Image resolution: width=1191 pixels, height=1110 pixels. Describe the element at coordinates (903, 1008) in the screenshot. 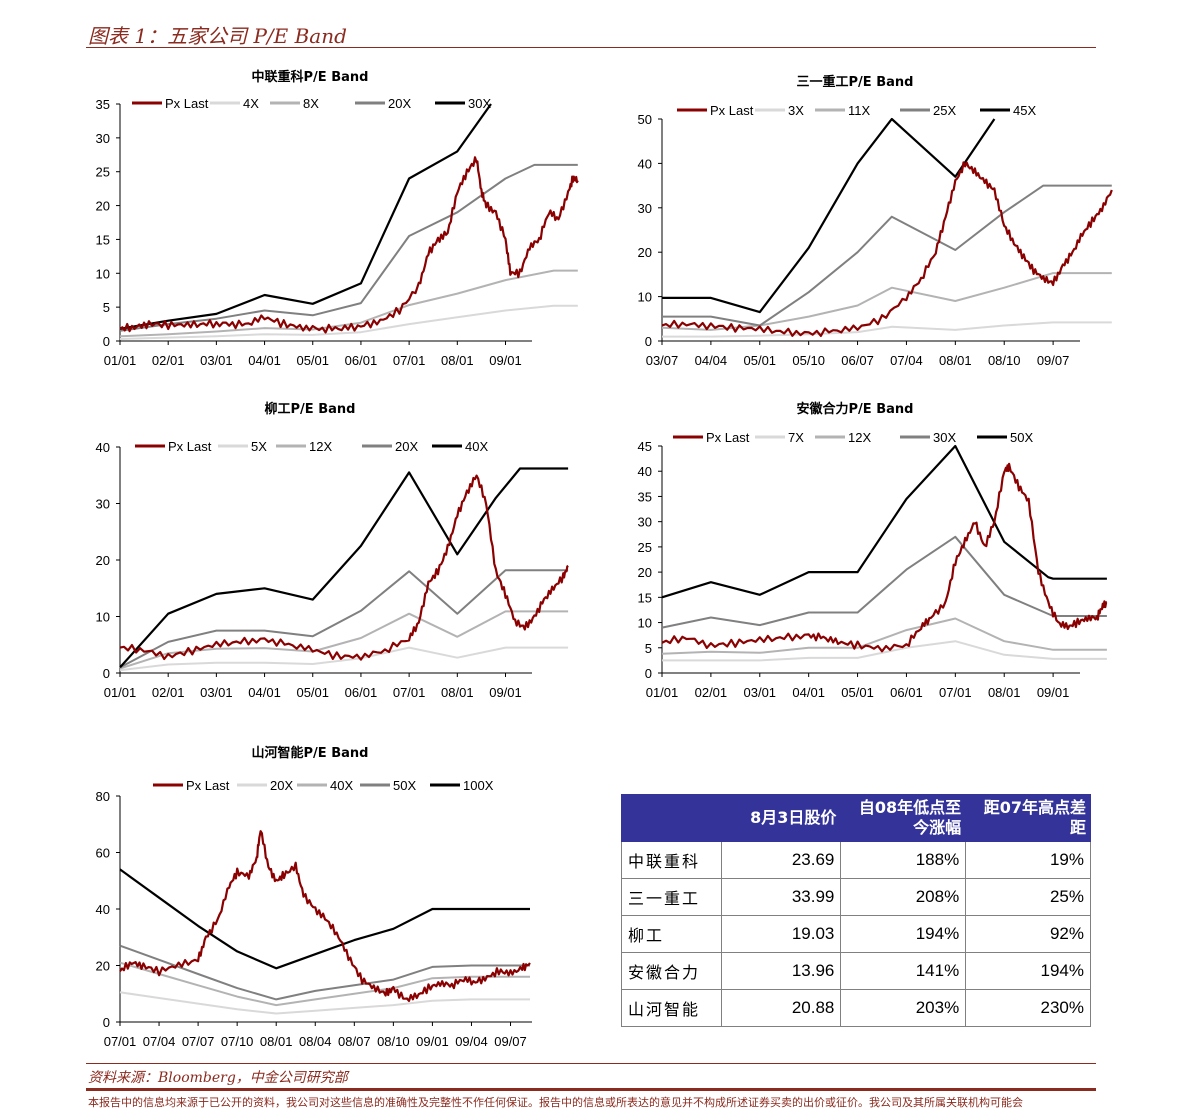

I see `row-gain: 203%` at that location.